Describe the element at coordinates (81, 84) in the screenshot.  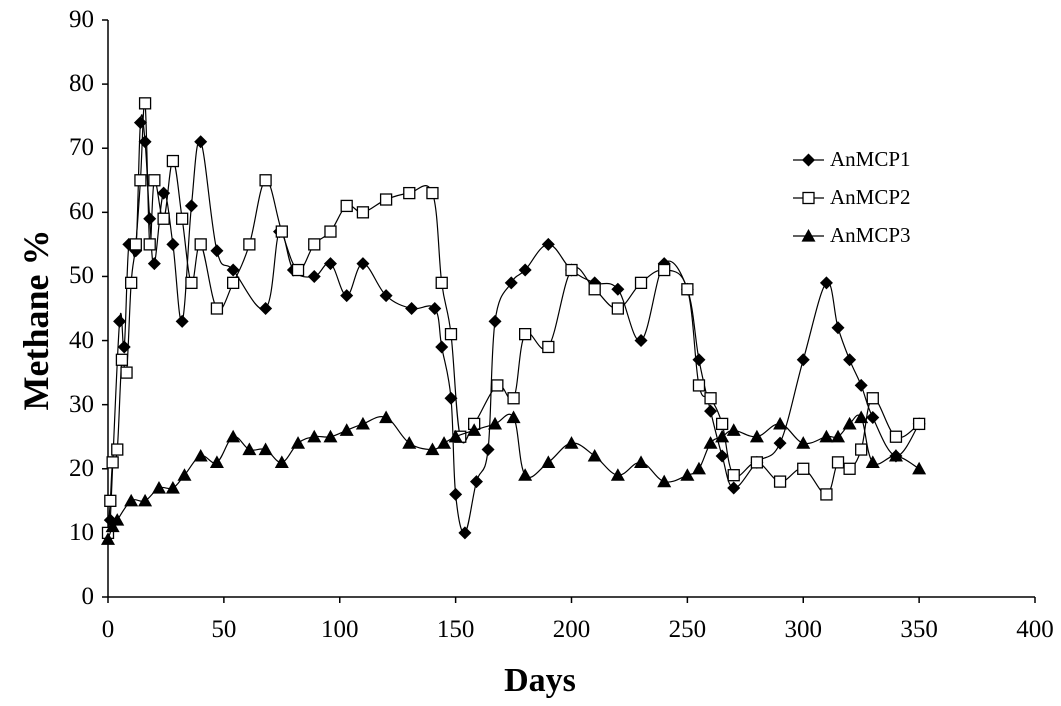
I see `y-tick-label: 80` at that location.